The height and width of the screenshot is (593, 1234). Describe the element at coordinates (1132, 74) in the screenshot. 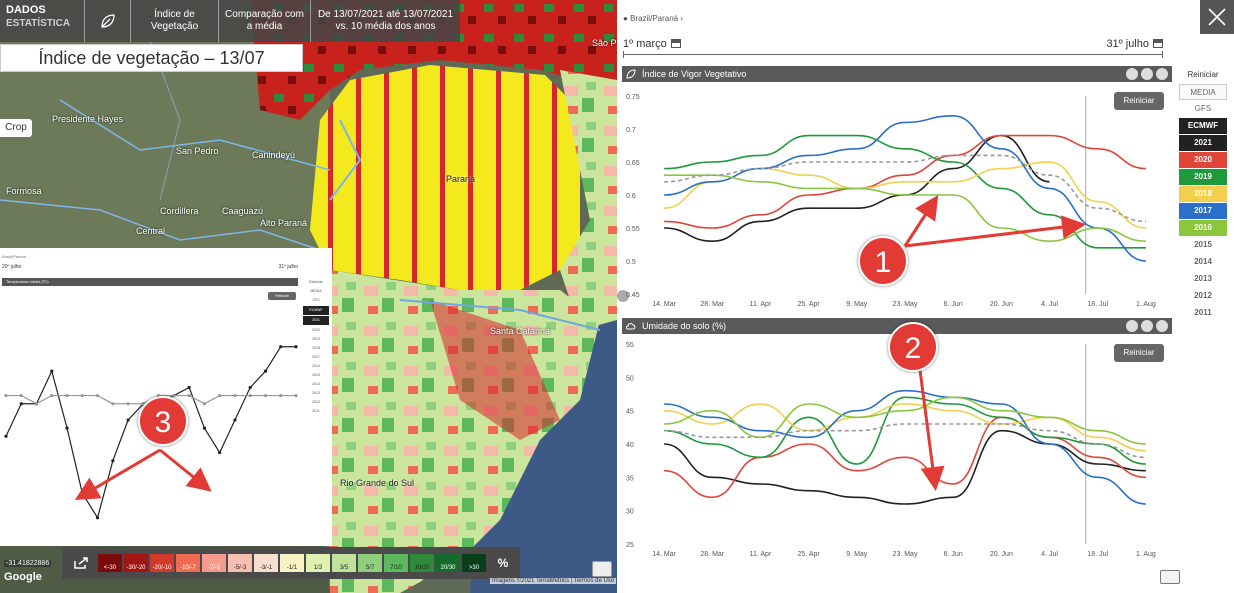

I see `fullscreen-icon` at that location.